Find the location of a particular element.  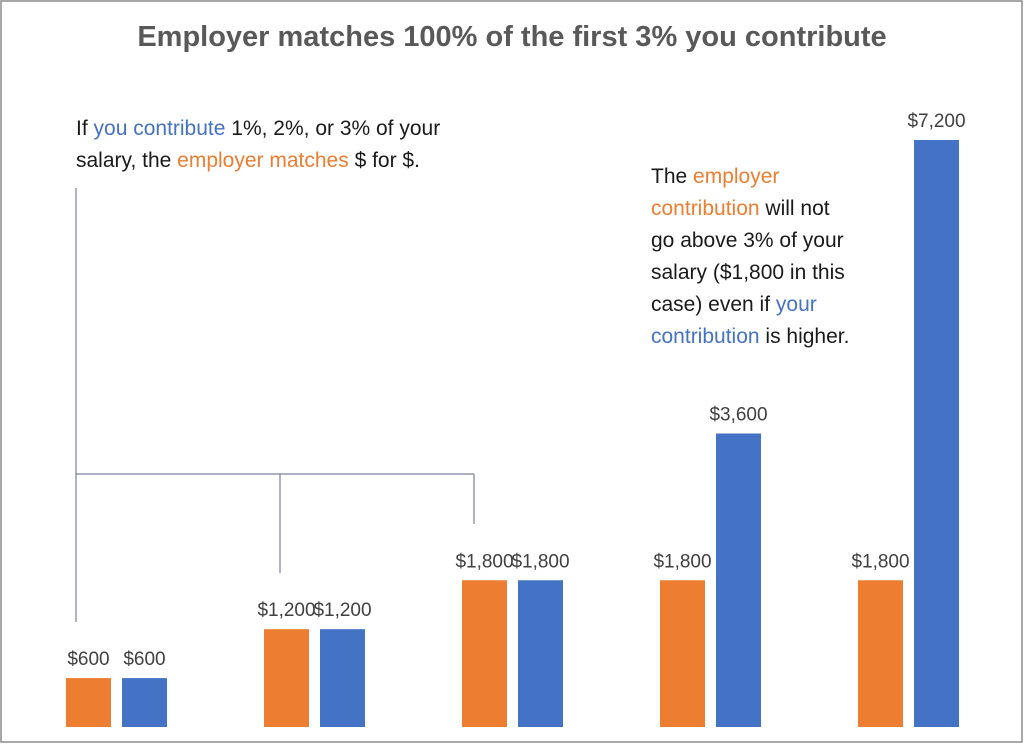

annotation-right-line-5: case) even if your is located at coordinates (734, 304).